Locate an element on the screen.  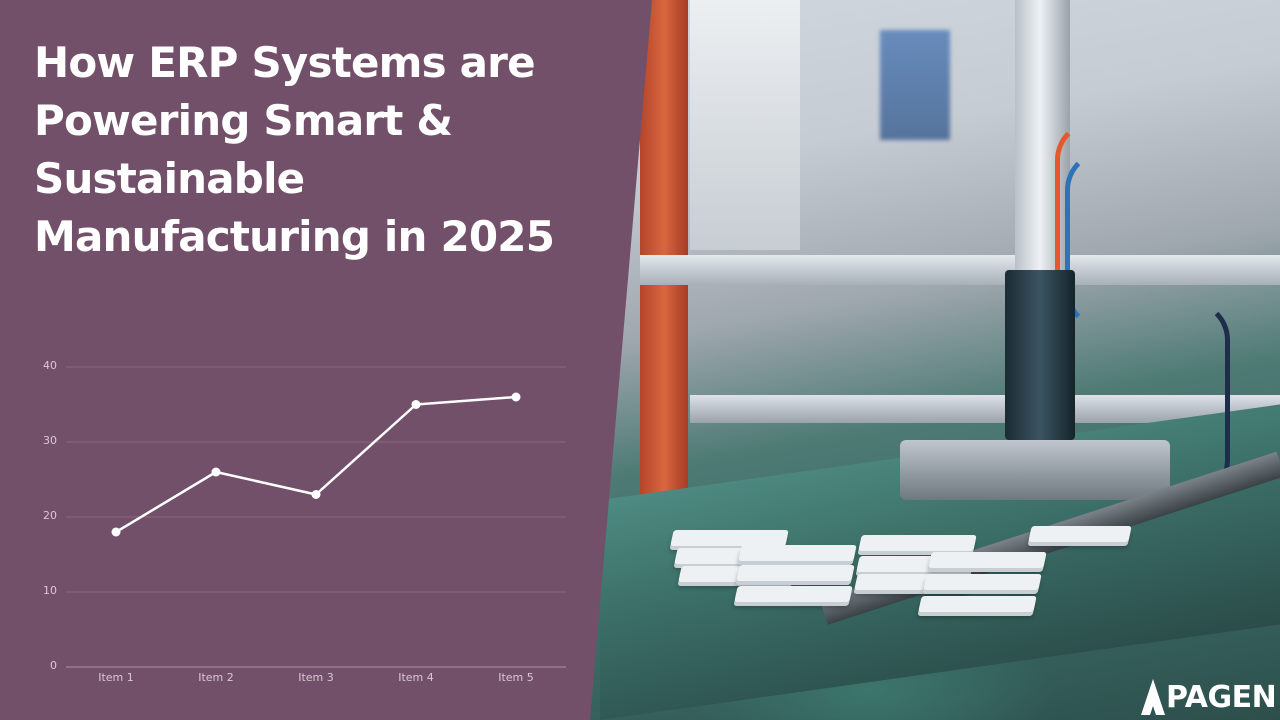
orange-hose is located at coordinates (1095, 220).